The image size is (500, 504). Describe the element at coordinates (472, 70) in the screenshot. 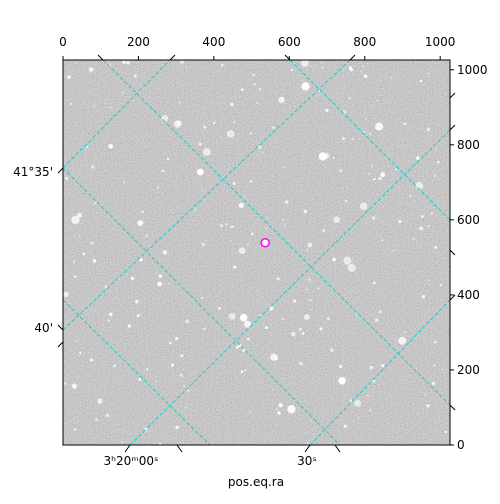

I see `y-tick-label: 1000` at that location.